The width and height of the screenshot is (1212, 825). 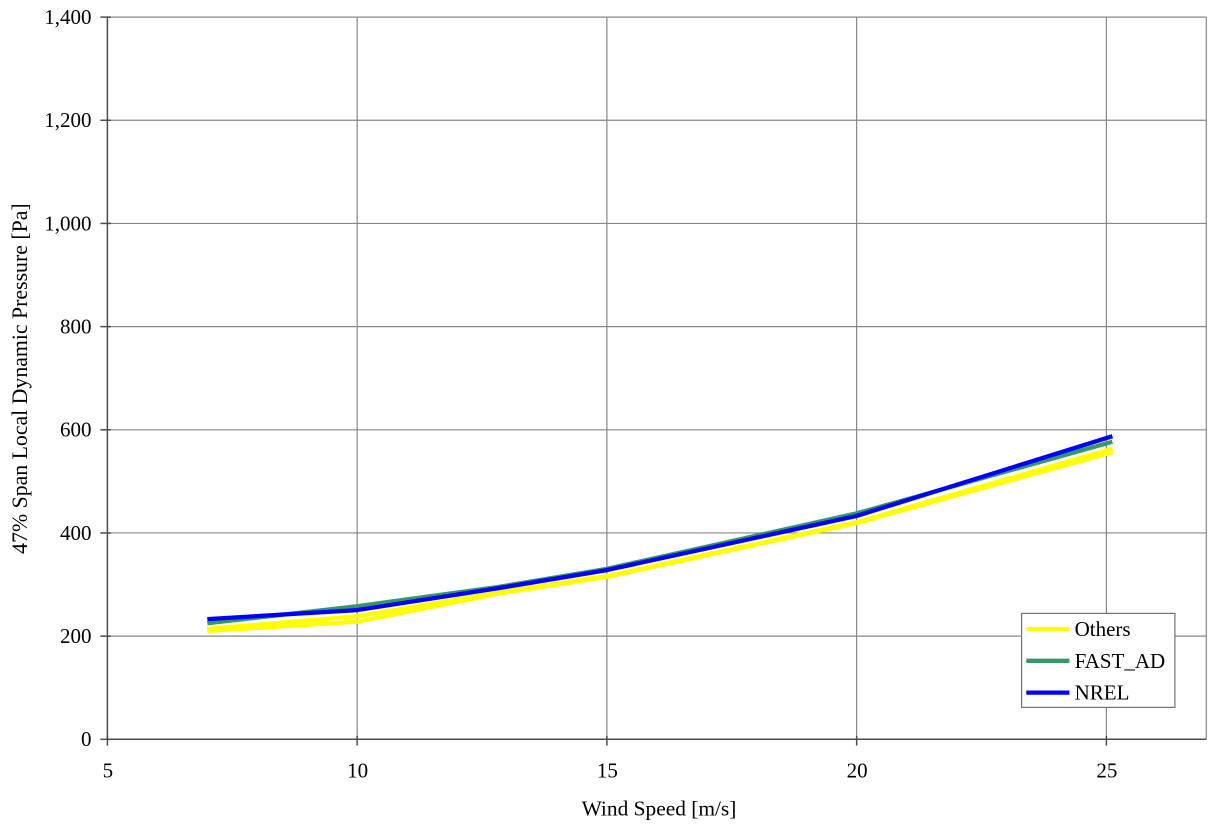 I want to click on svg-text: 1,200, so click(x=67, y=120).